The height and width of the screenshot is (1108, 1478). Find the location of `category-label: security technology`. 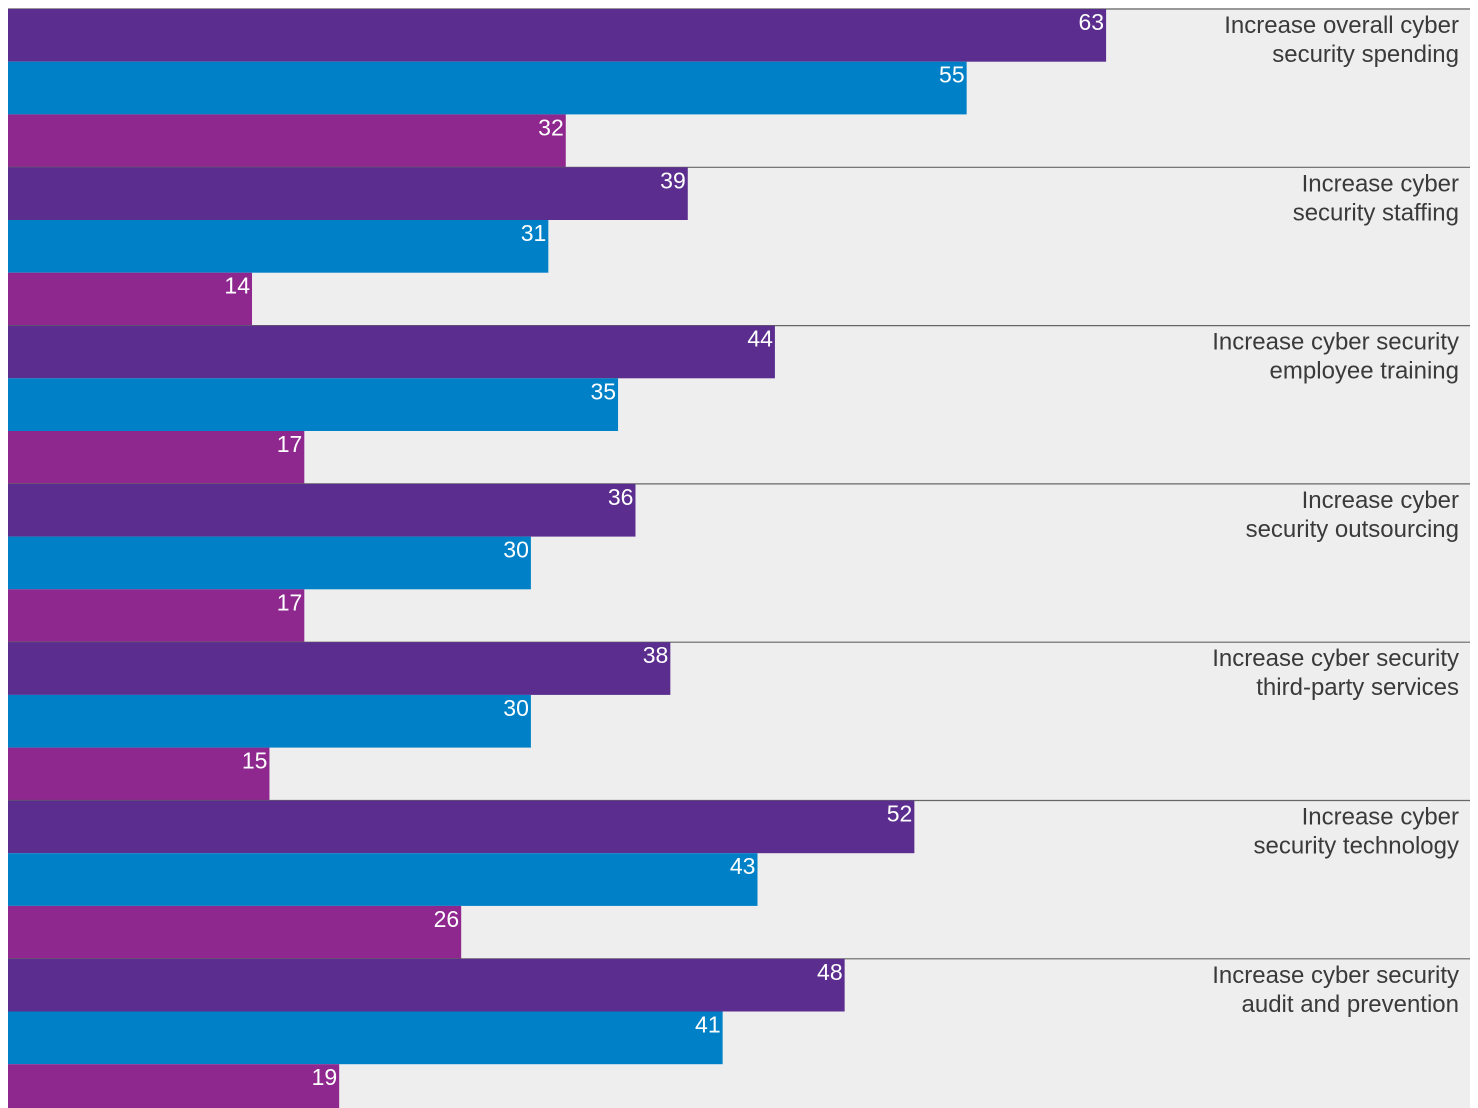

category-label: security technology is located at coordinates (1356, 846).